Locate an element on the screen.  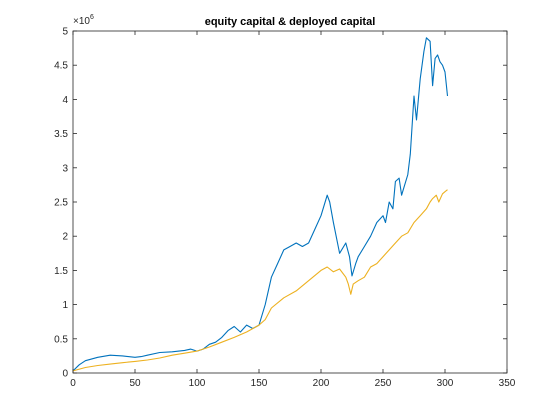
y-tick-label: 5 is located at coordinates (65, 32).